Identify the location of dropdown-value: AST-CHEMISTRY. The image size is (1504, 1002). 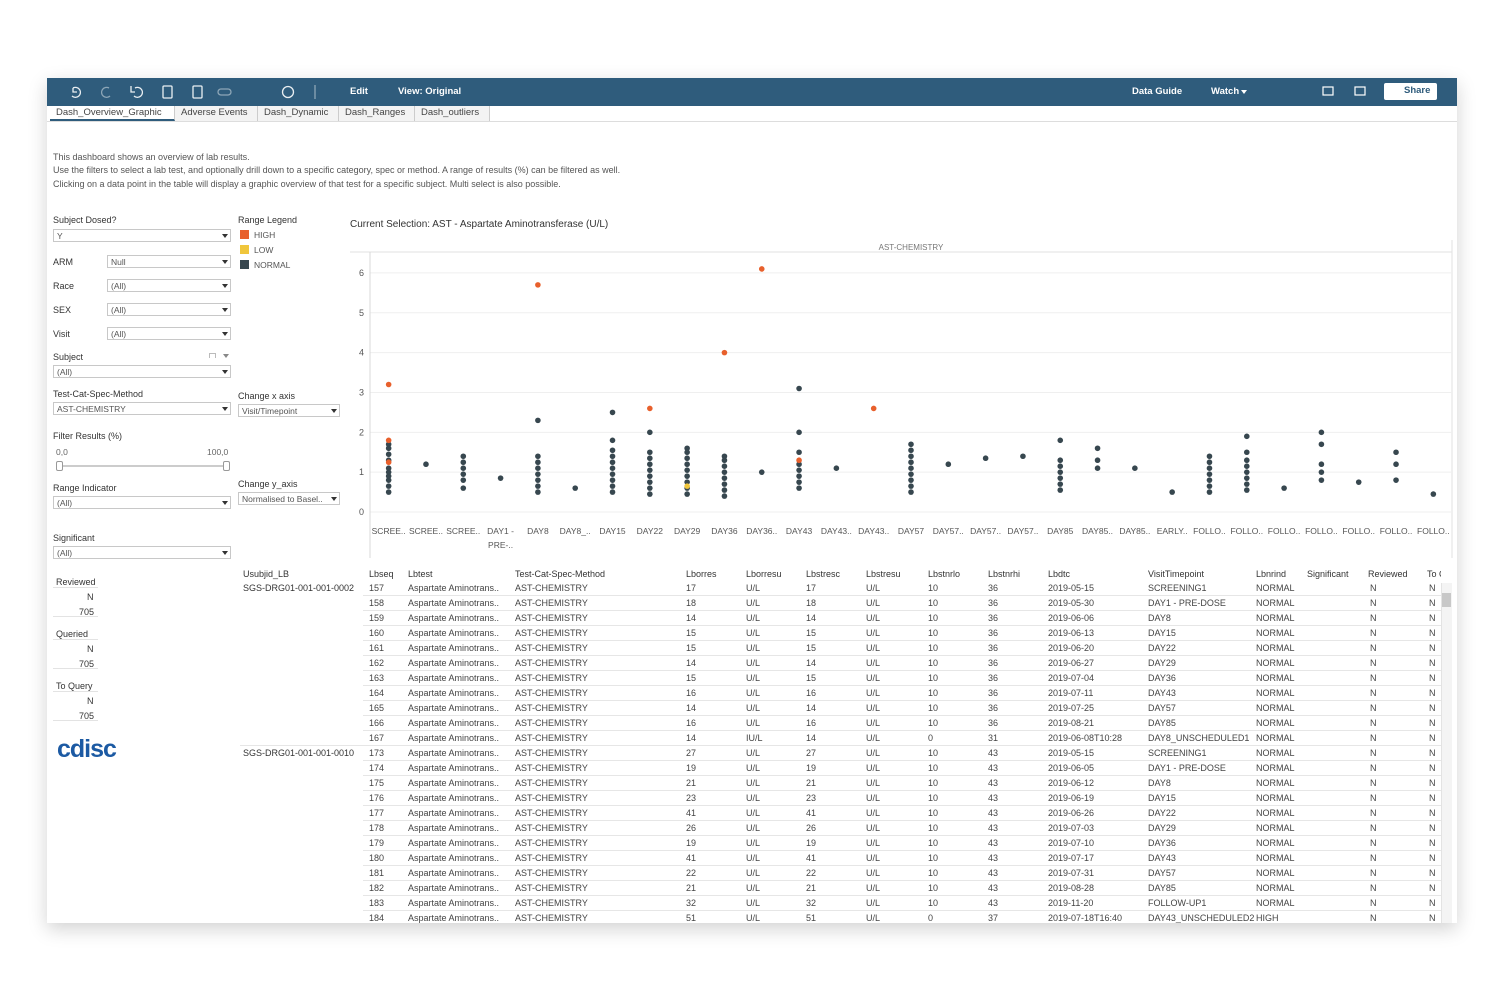
(91, 409).